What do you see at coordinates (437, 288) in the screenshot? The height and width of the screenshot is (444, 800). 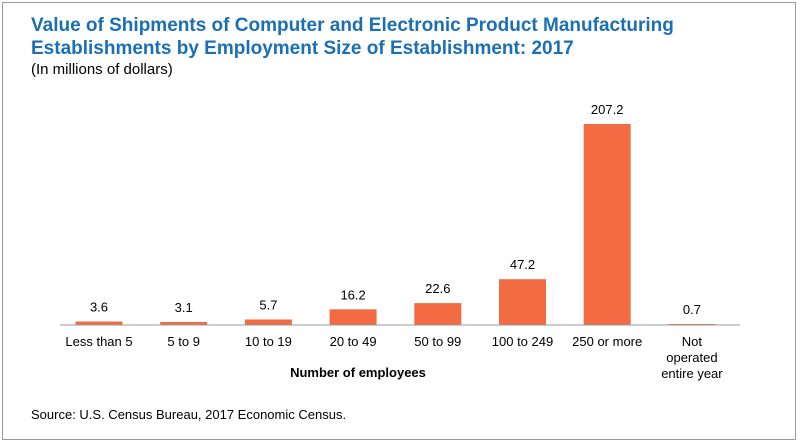 I see `value-label-4: 22.6` at bounding box center [437, 288].